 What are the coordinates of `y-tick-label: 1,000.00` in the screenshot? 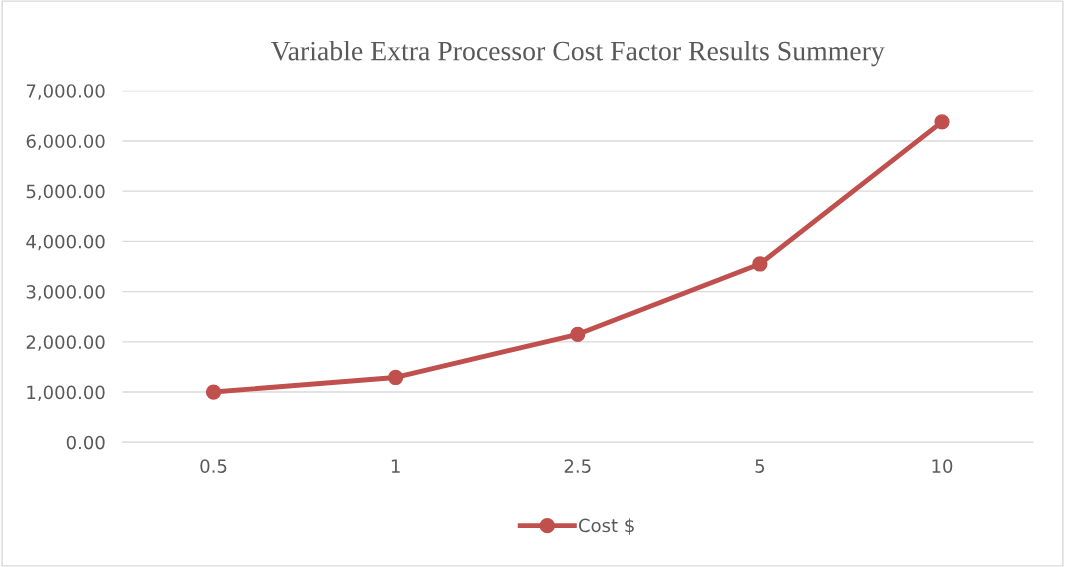 It's located at (66, 393).